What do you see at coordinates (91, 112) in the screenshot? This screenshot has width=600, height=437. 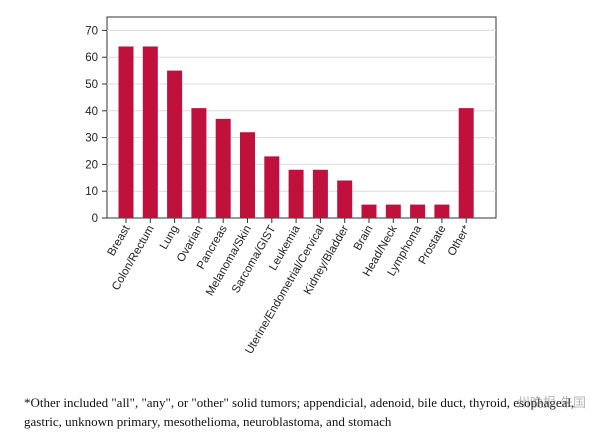 I see `y-tick-label: 40` at bounding box center [91, 112].